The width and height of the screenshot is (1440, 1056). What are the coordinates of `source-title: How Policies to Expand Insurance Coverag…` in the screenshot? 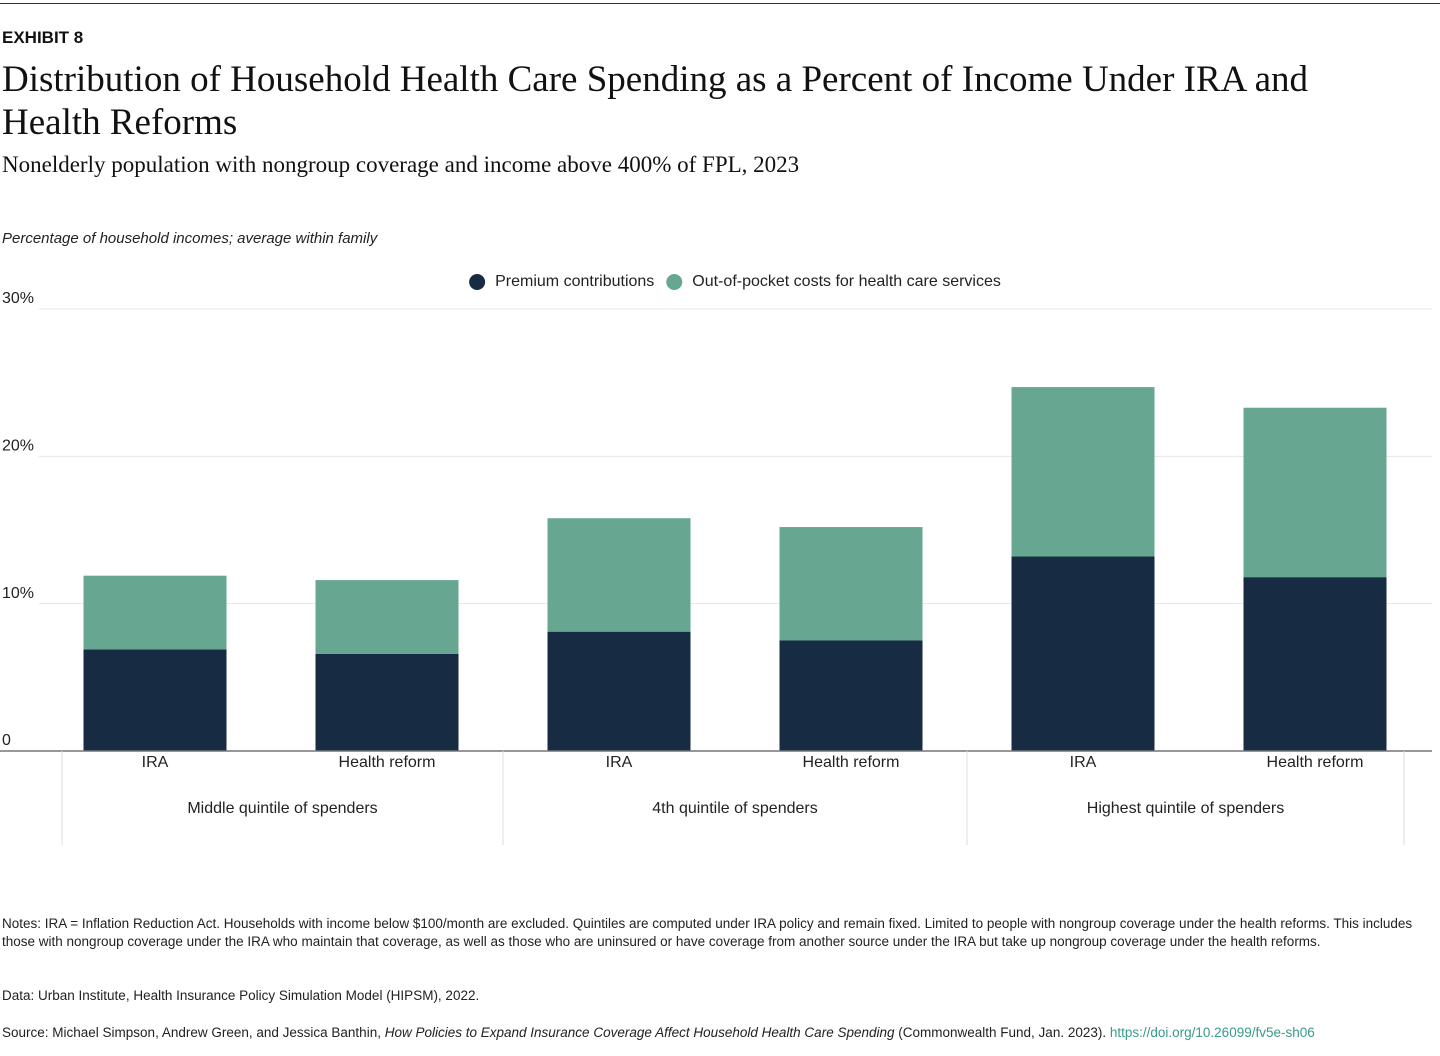 It's located at (639, 1032).